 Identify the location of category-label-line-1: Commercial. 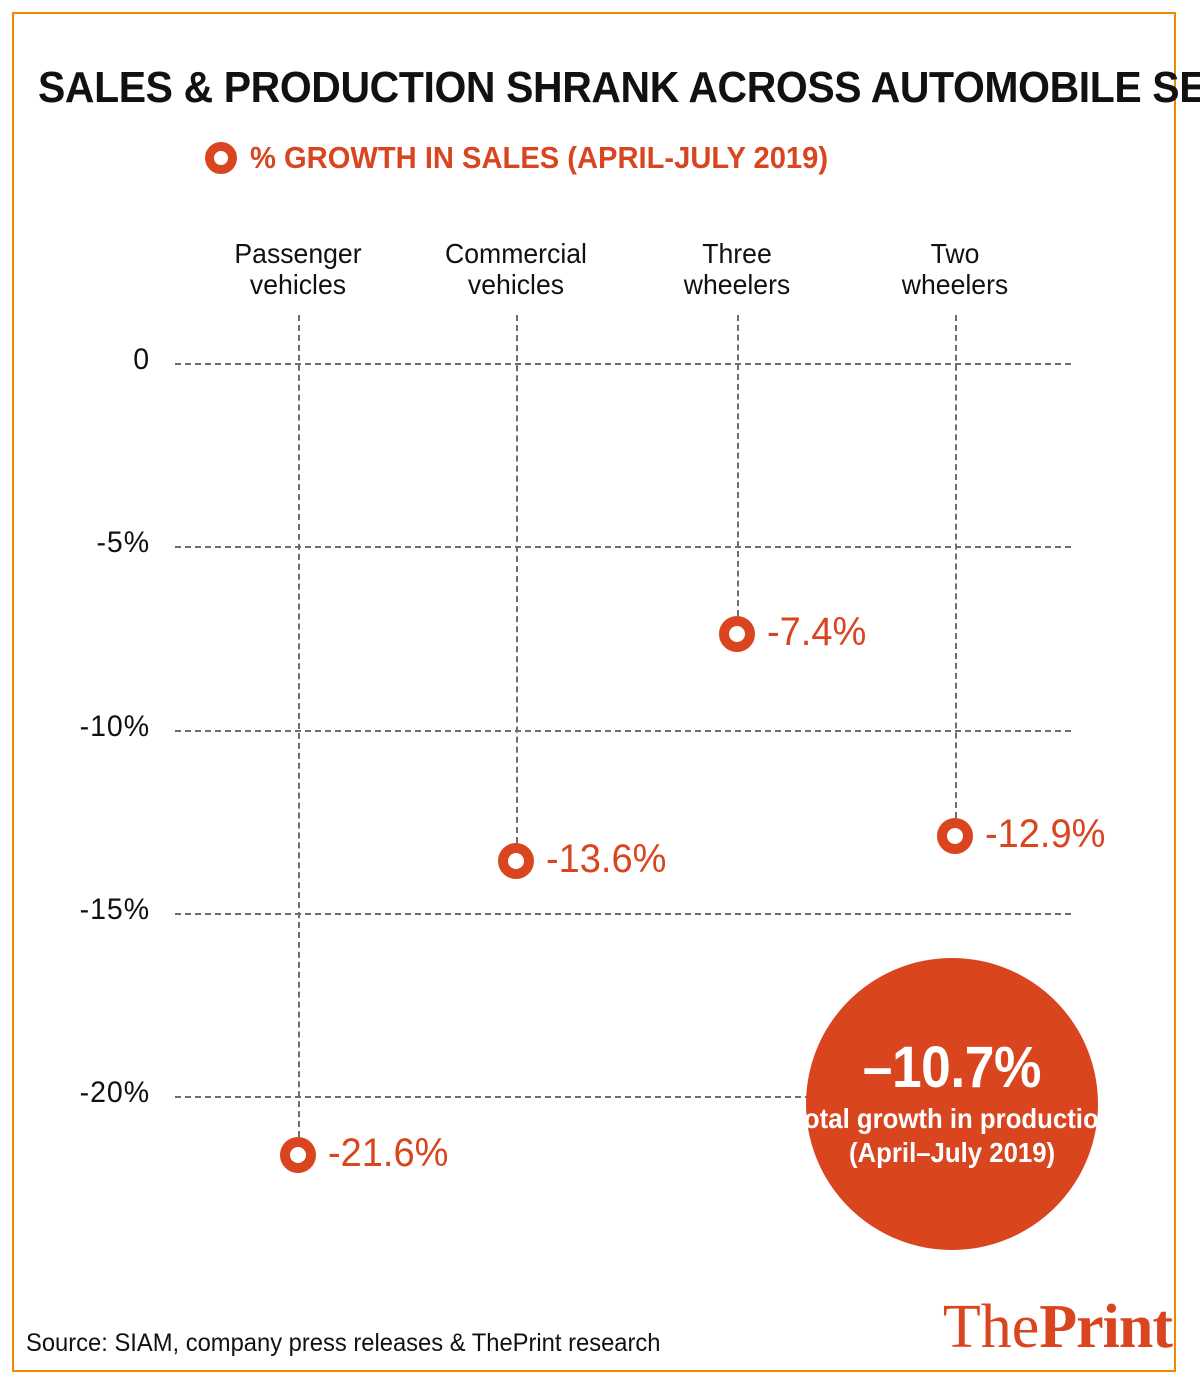
(516, 253).